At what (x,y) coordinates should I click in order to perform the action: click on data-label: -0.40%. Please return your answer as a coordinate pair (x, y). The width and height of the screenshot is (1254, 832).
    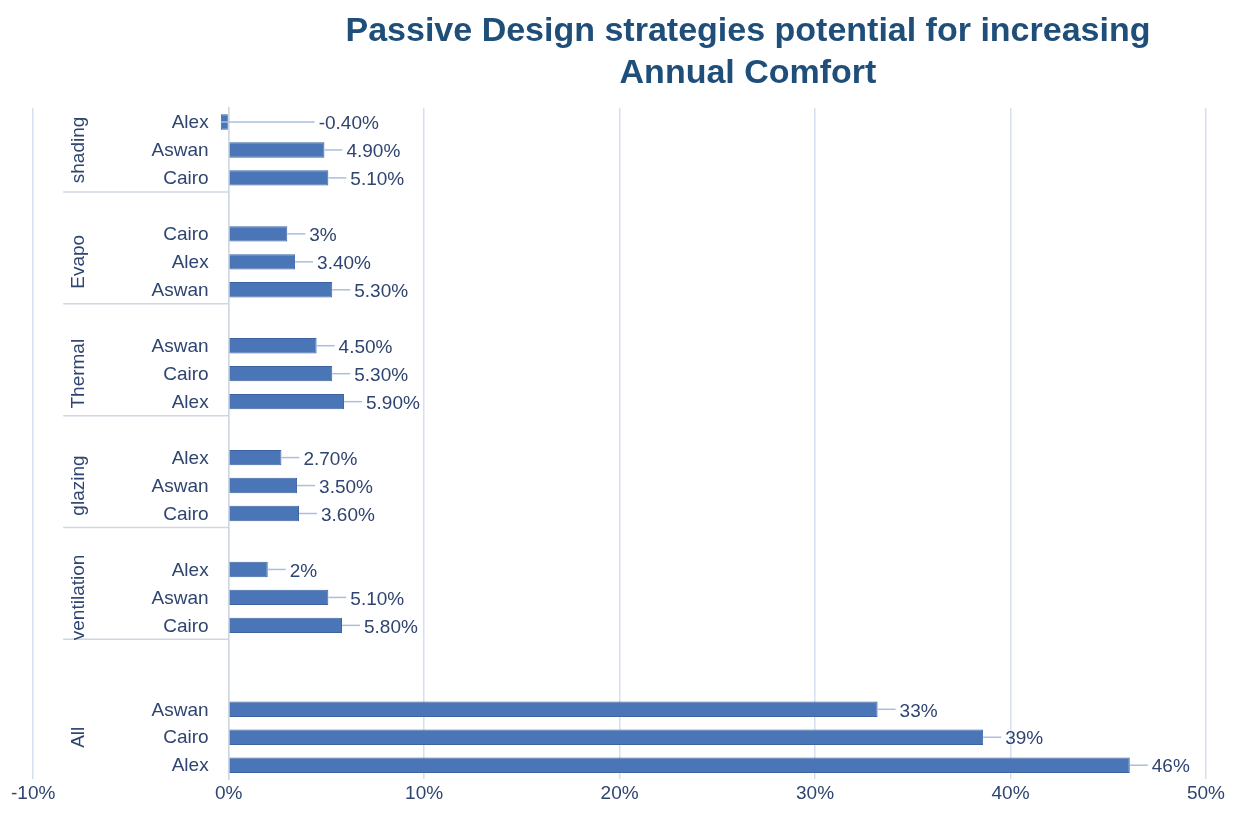
    Looking at the image, I should click on (348, 123).